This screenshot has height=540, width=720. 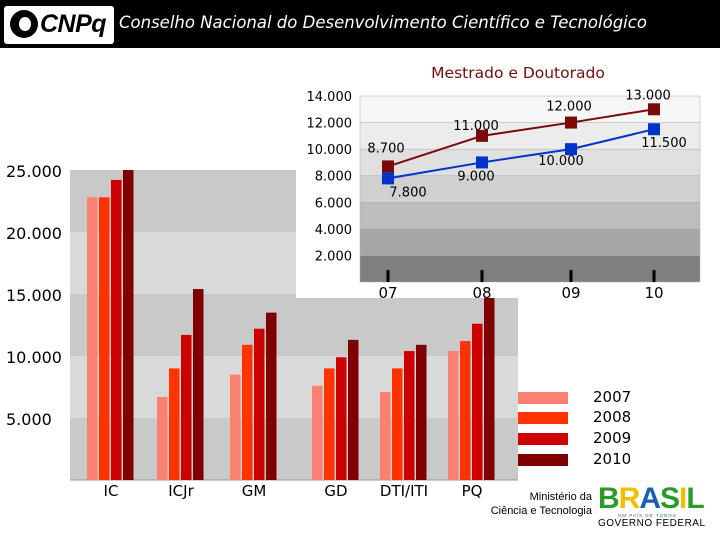 I want to click on bar-2009-icjr, so click(x=186, y=407).